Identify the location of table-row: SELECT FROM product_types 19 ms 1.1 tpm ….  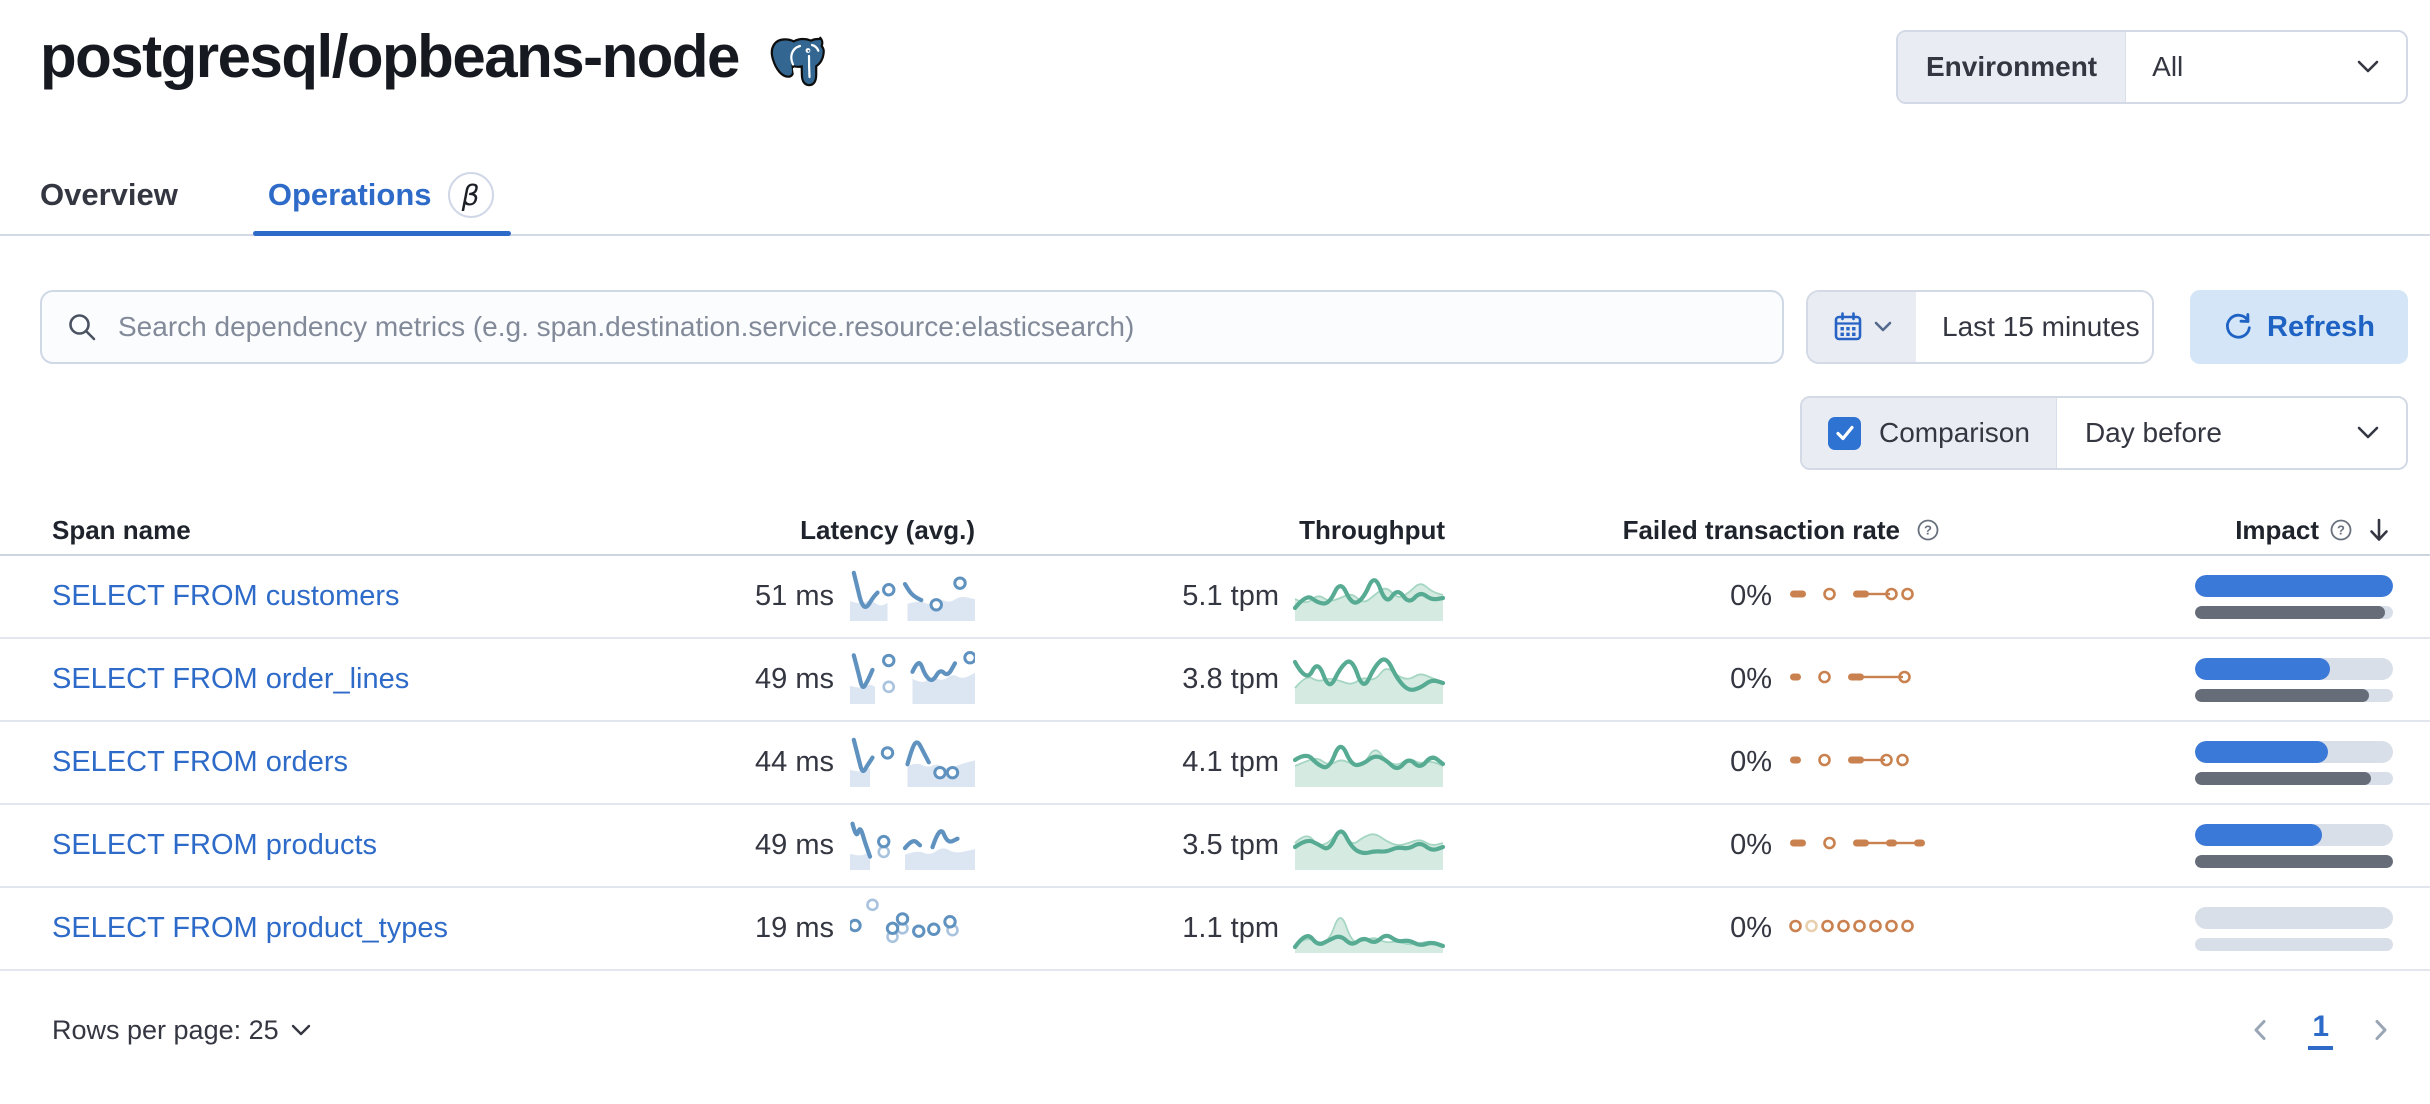
(1215, 929).